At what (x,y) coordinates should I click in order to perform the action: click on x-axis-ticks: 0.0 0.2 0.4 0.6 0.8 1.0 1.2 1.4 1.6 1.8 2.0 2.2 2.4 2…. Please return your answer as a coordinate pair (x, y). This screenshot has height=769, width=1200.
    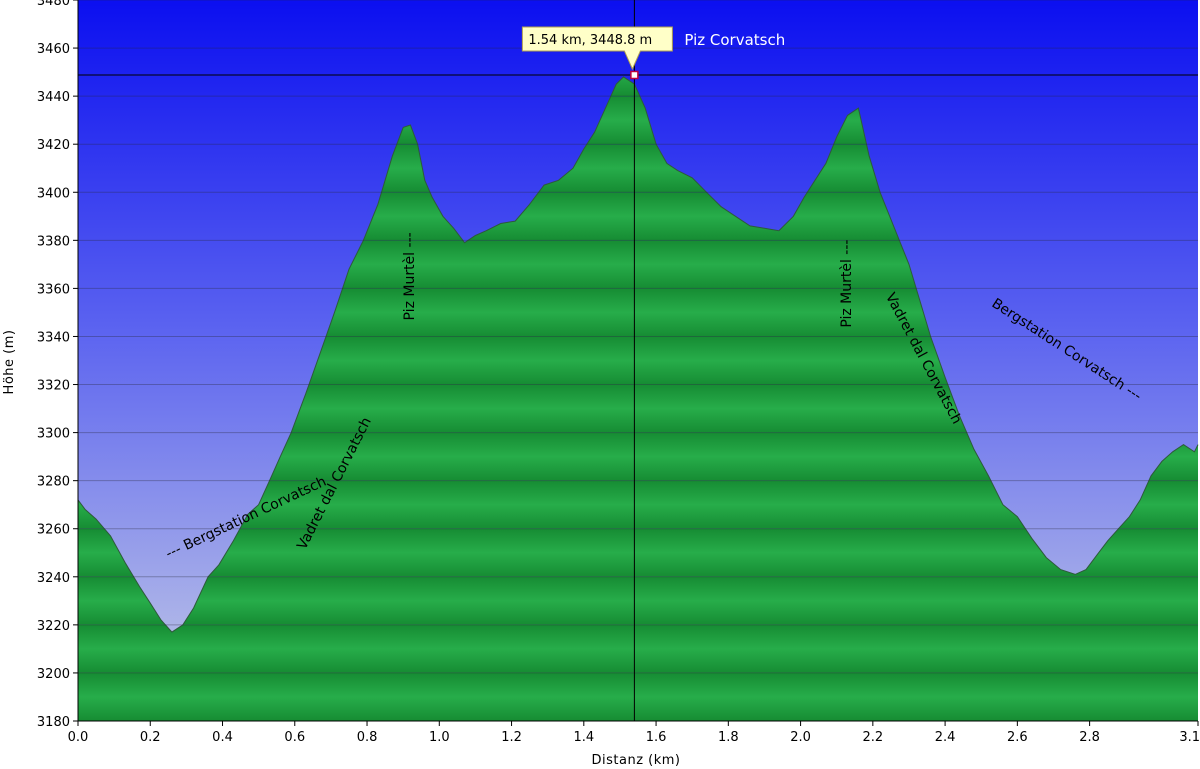
    Looking at the image, I should click on (634, 732).